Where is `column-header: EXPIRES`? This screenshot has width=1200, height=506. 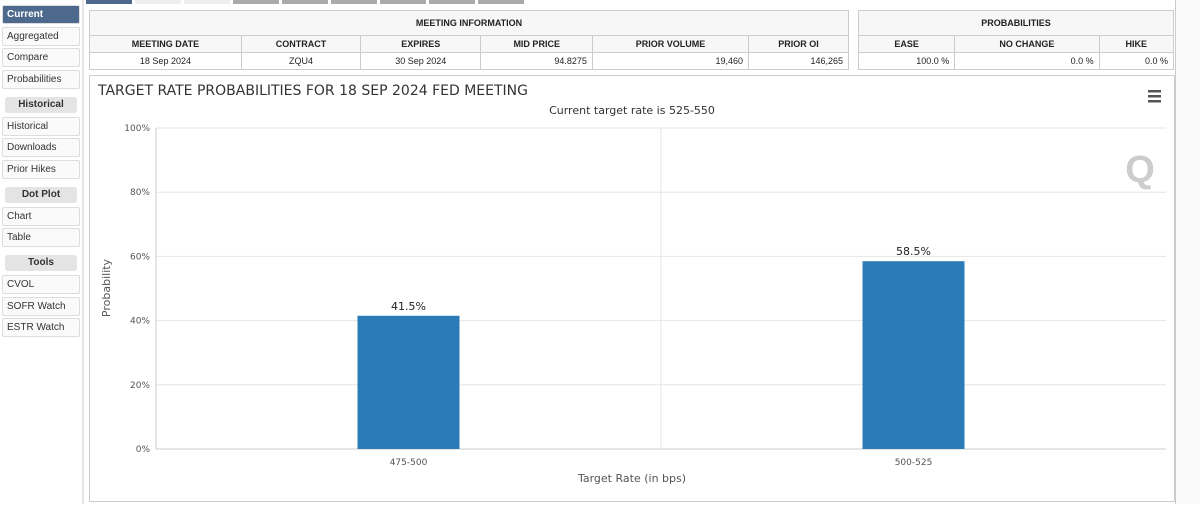 column-header: EXPIRES is located at coordinates (421, 44).